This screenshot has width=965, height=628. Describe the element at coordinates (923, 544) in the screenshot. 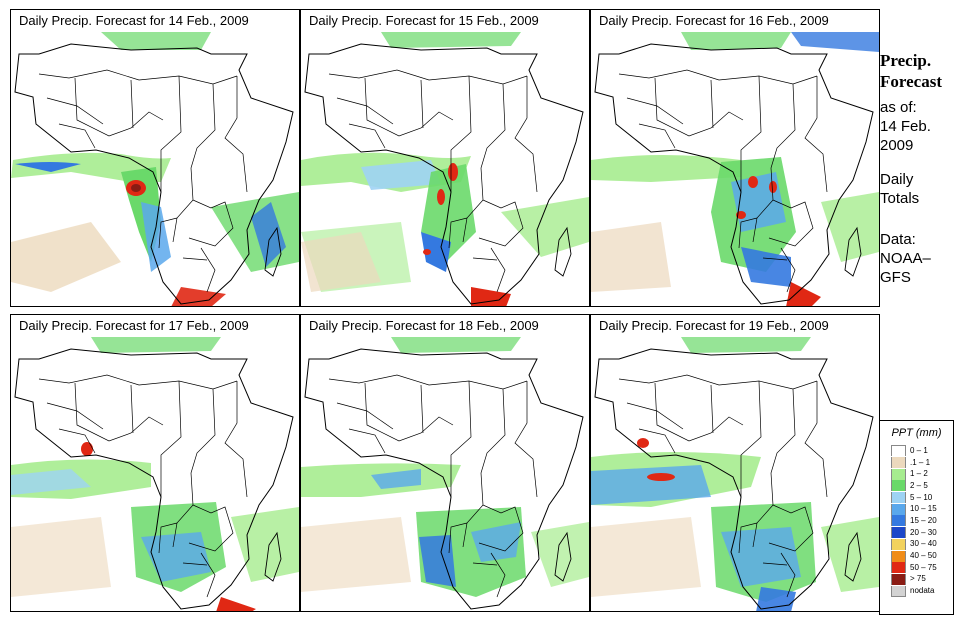

I see `legend-label: 30 – 40` at that location.